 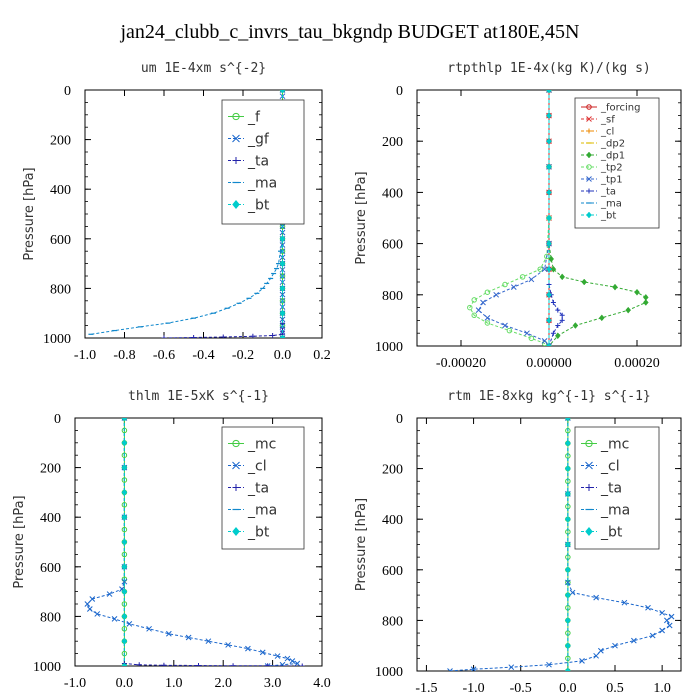 I want to click on panel-title: rtm 1E-8xkg kg^{-1} s^{-1}, so click(x=549, y=396).